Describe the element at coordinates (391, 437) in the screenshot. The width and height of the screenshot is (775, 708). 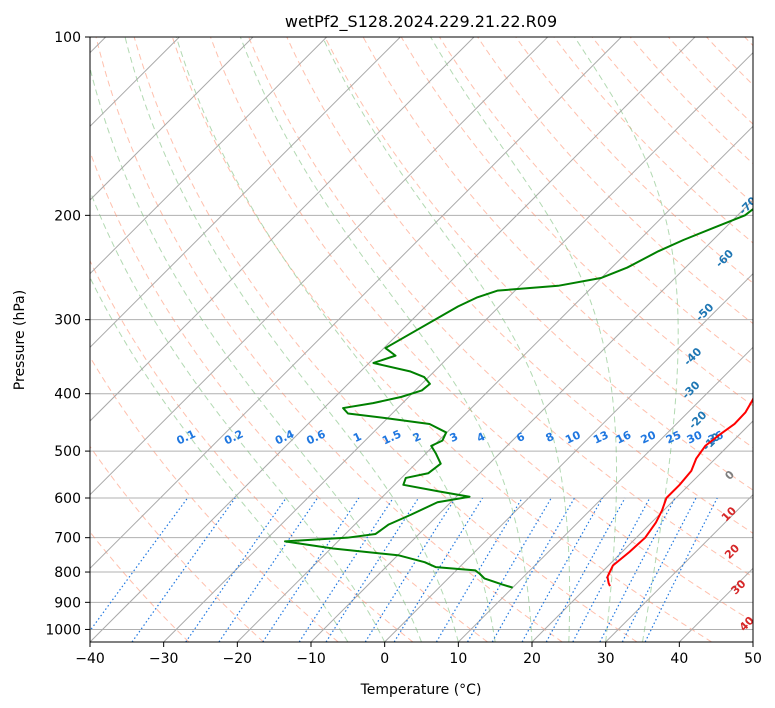
I see `mixing-ratio-label: 1.5` at that location.